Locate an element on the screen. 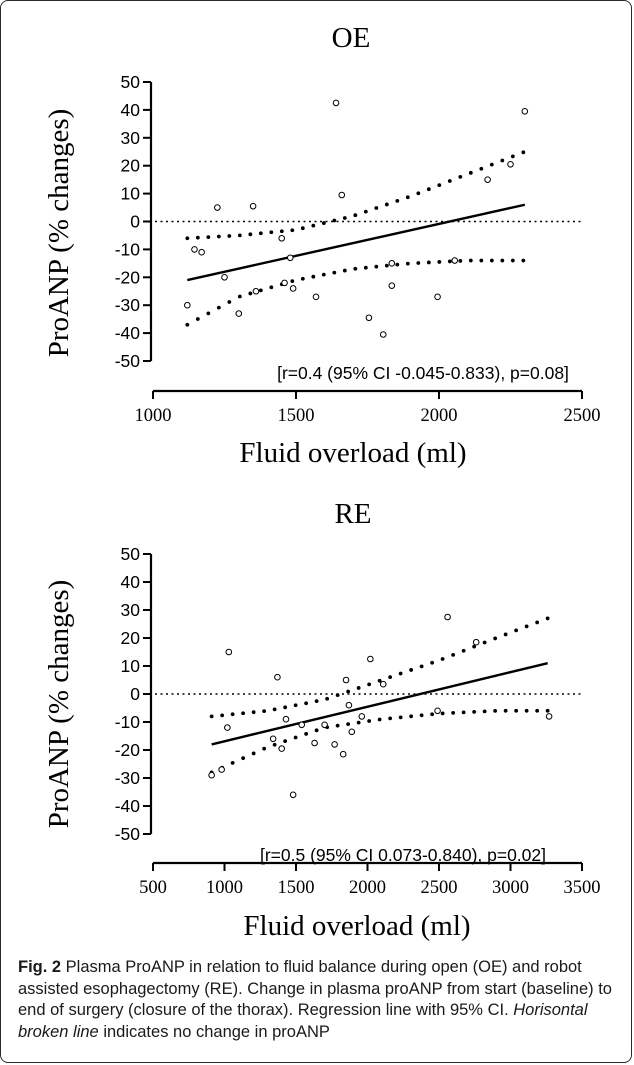  y-tick-label: -40 is located at coordinates (128, 333).